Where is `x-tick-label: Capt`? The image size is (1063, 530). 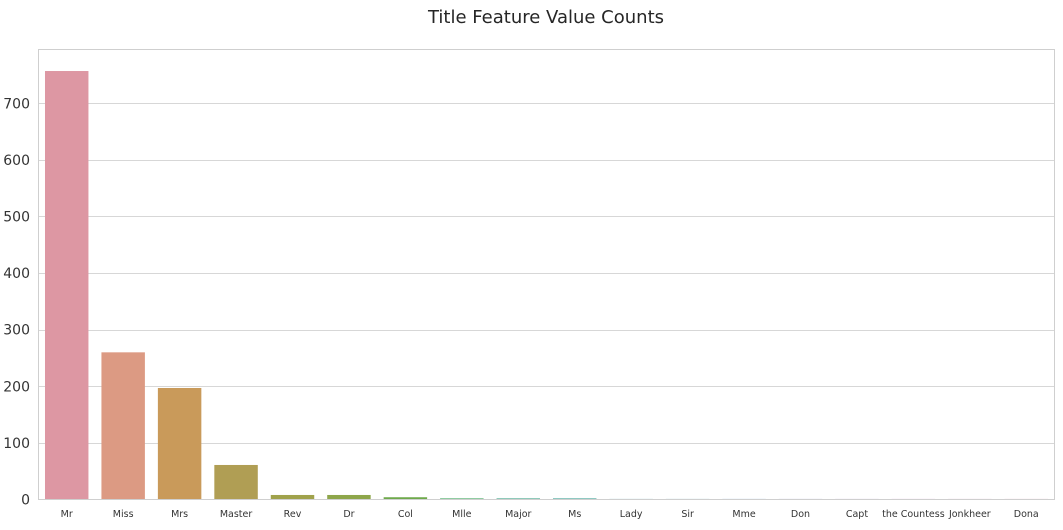 x-tick-label: Capt is located at coordinates (857, 514).